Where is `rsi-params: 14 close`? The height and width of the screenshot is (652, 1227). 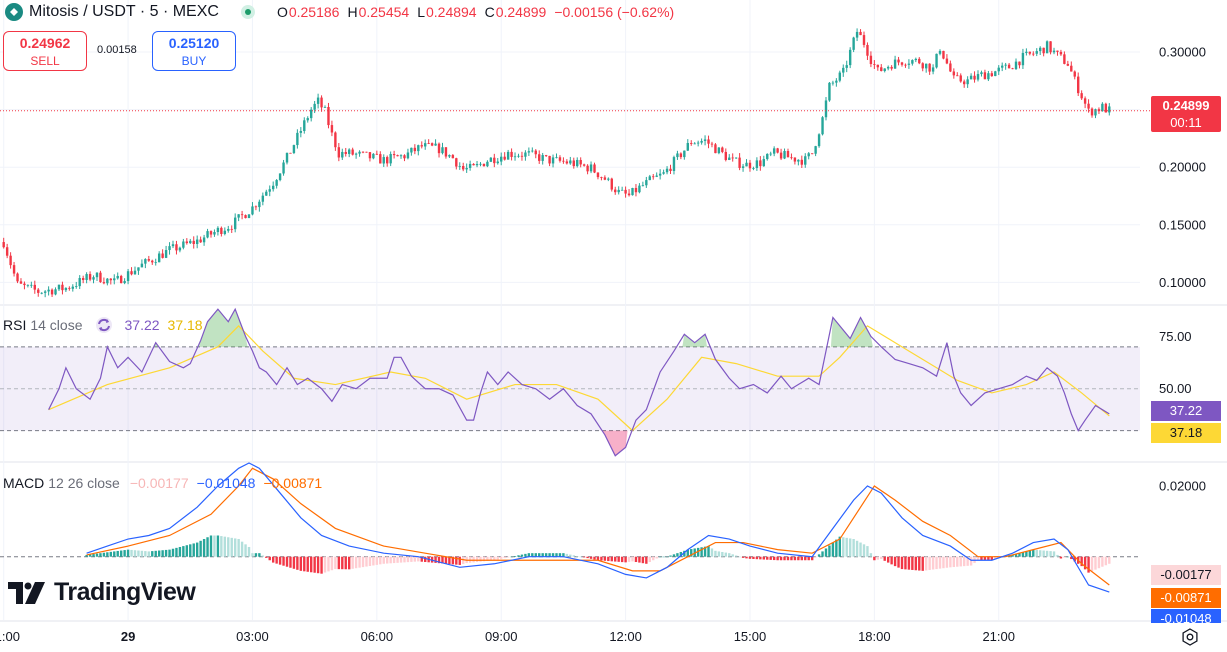
rsi-params: 14 close is located at coordinates (56, 325).